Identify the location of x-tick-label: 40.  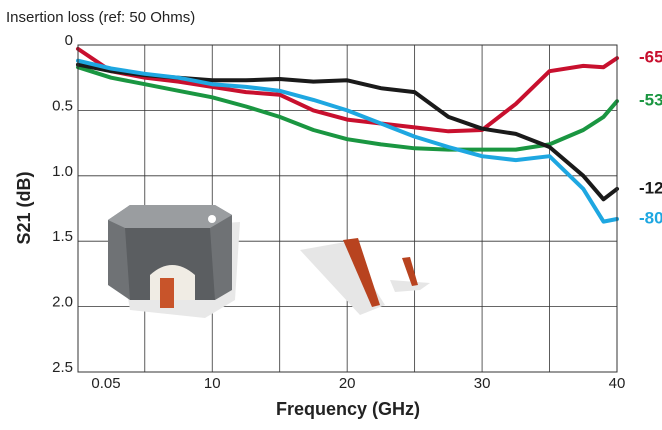
(617, 383).